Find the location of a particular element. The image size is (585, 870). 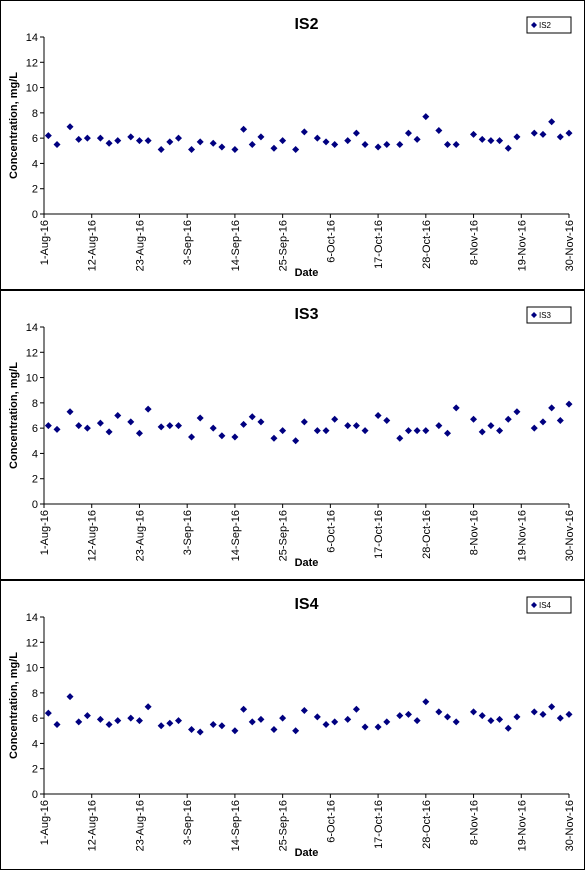

chart-title: IS2 is located at coordinates (306, 24).